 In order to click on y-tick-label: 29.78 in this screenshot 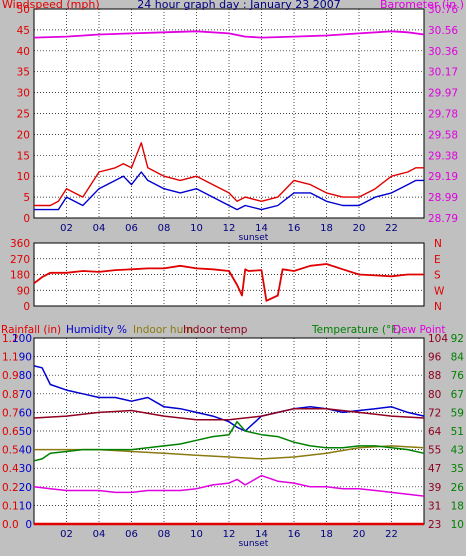, I will do `click(443, 115)`.